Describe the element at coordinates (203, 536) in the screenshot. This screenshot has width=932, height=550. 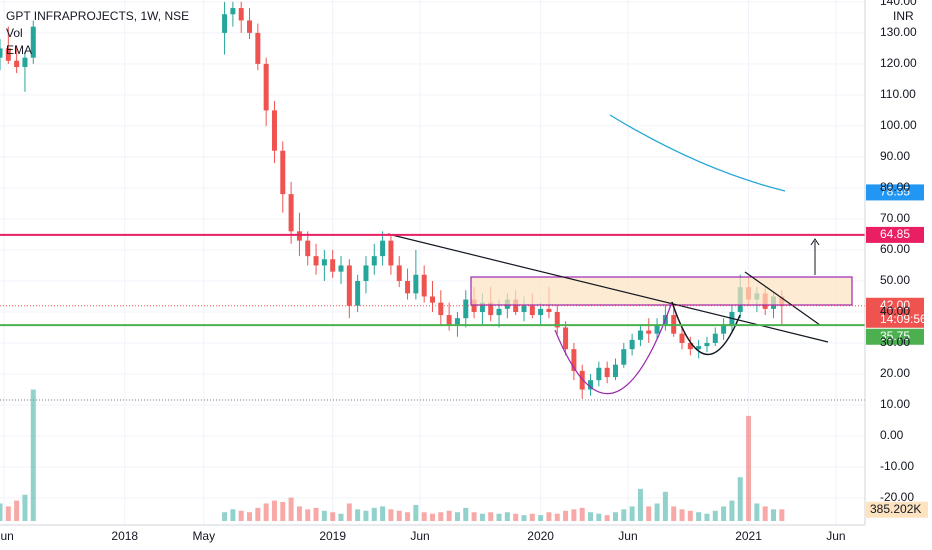
I see `x-tick-label: May` at that location.